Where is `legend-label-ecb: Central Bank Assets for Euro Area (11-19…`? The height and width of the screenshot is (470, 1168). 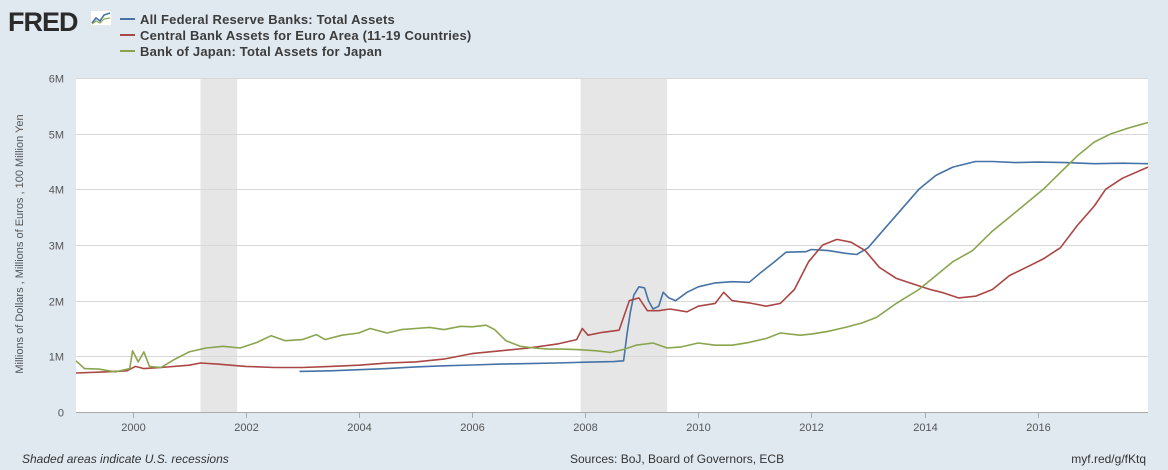 legend-label-ecb: Central Bank Assets for Euro Area (11-19… is located at coordinates (306, 35).